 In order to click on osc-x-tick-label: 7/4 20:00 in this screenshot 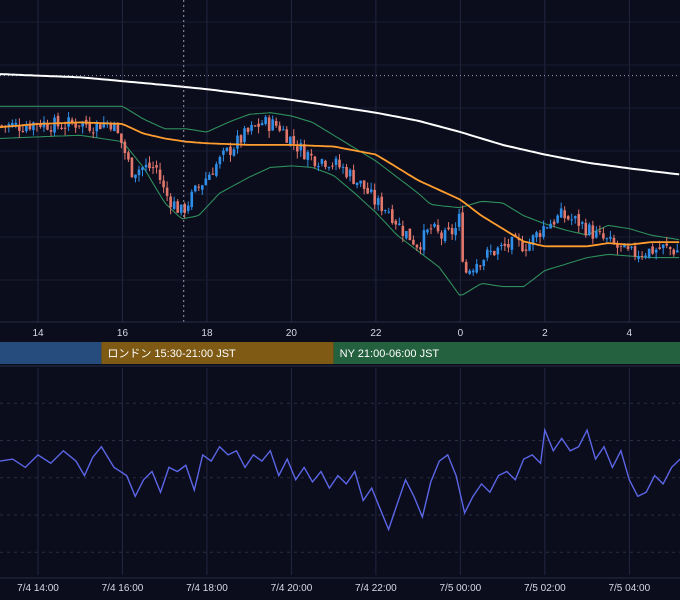, I will do `click(292, 588)`.